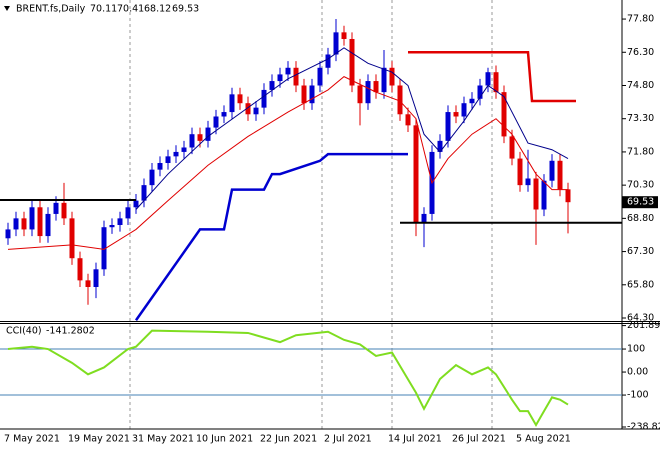 This screenshot has width=660, height=450. I want to click on y-tick-label: 67.30, so click(640, 251).